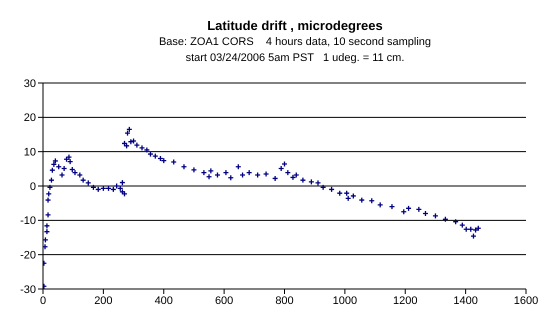 The image size is (550, 332). I want to click on x-tick-label: 800, so click(284, 300).